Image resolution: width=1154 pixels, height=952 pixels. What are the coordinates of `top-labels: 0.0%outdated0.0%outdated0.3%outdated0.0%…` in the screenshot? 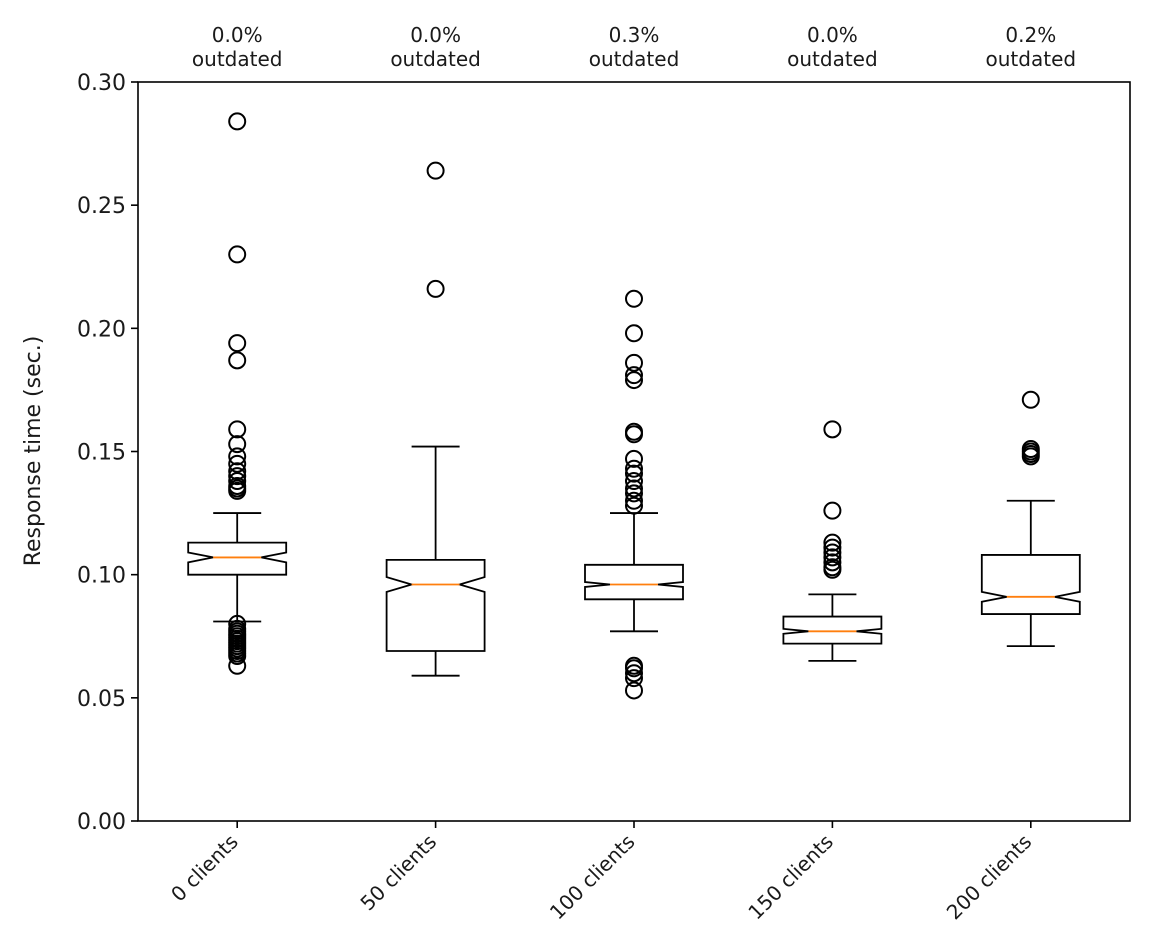 It's located at (634, 47).